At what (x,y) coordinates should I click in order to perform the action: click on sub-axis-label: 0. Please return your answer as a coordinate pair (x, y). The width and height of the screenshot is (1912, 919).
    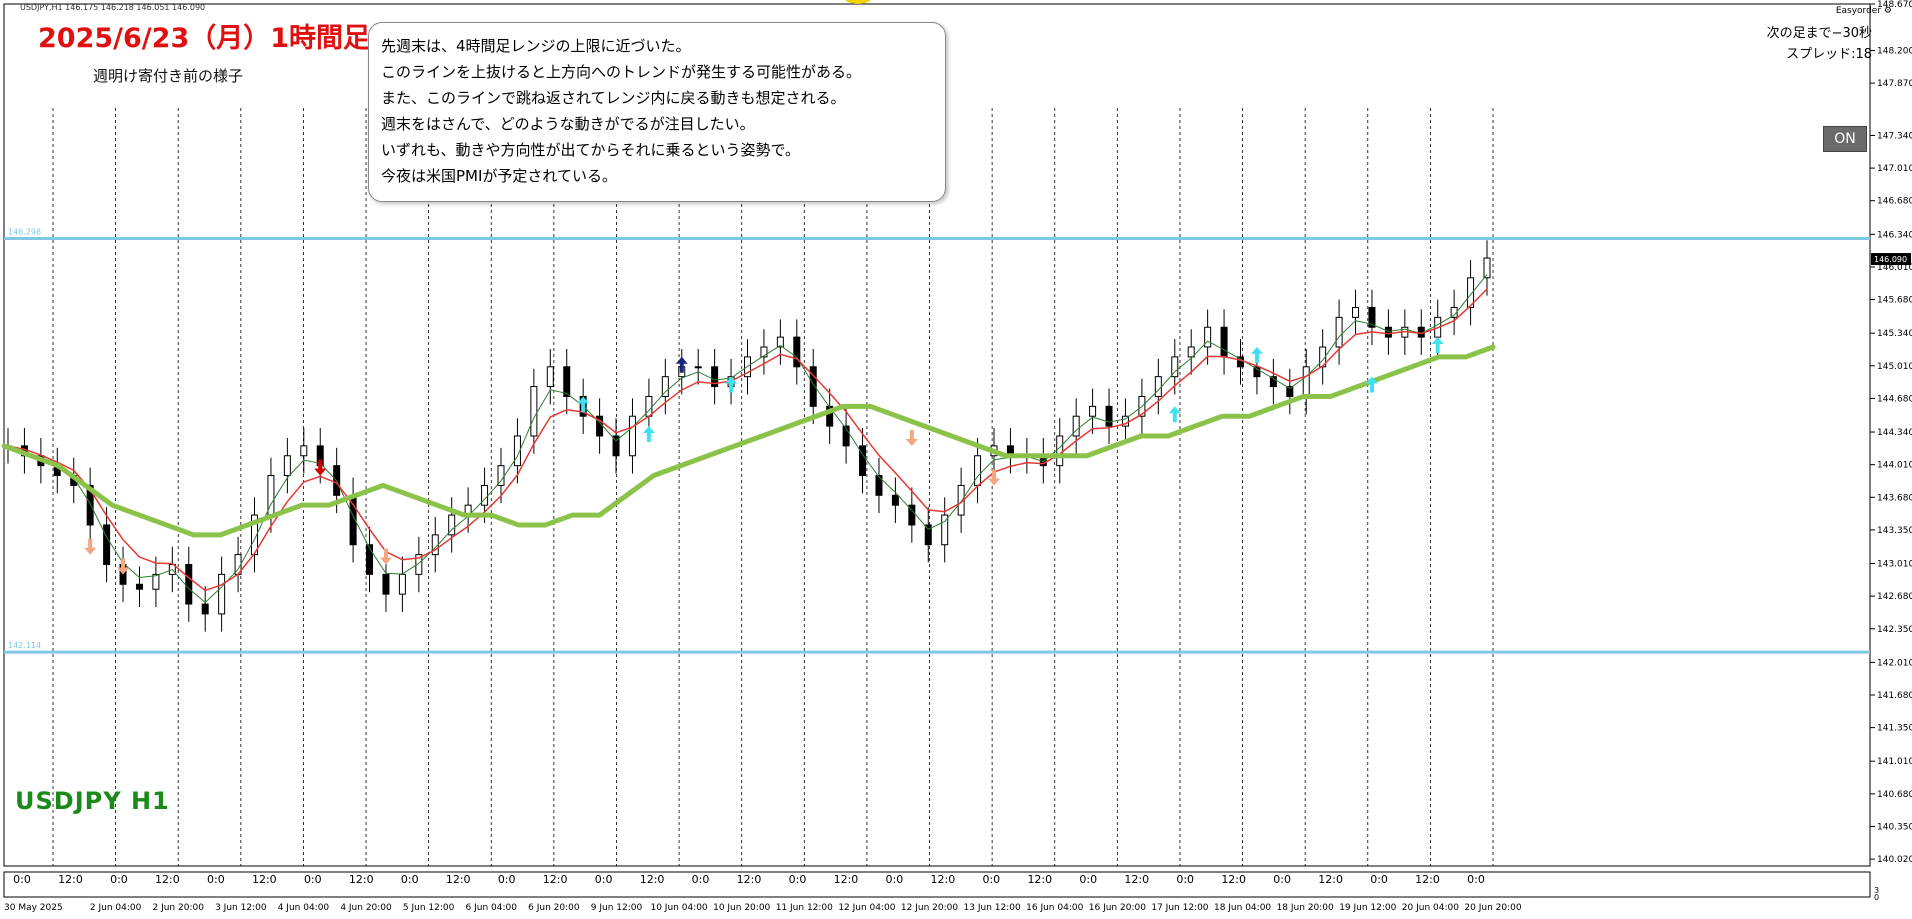
    Looking at the image, I should click on (1876, 897).